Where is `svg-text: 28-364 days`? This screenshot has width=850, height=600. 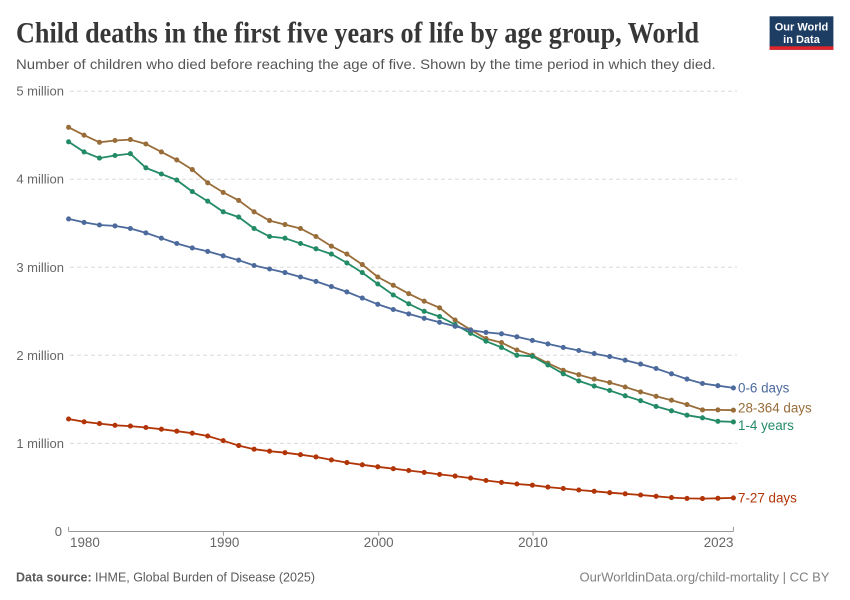
svg-text: 28-364 days is located at coordinates (775, 408).